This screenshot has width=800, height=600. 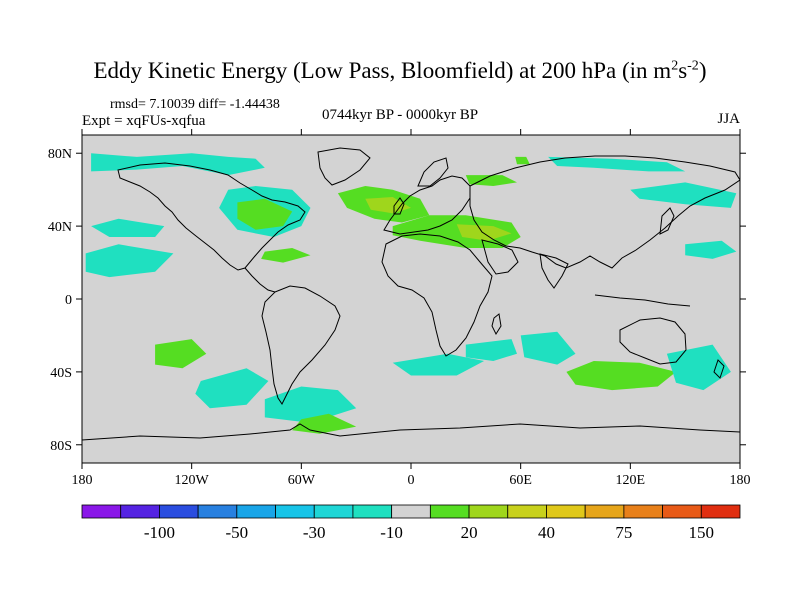 I want to click on colorbar-label: 75, so click(x=623, y=532).